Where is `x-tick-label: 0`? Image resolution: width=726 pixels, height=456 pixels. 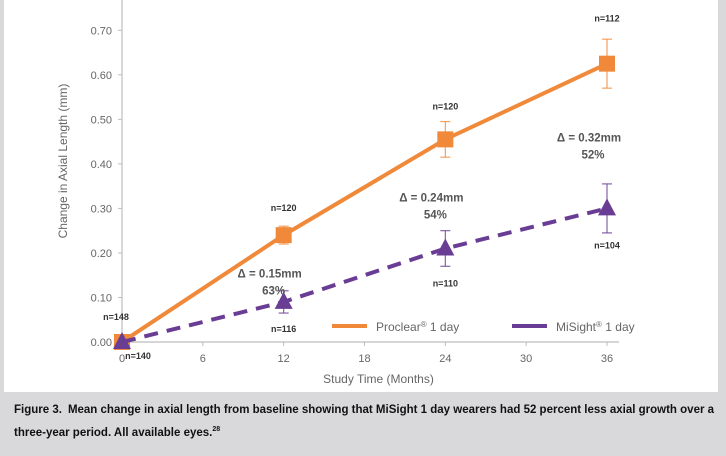 x-tick-label: 0 is located at coordinates (122, 359).